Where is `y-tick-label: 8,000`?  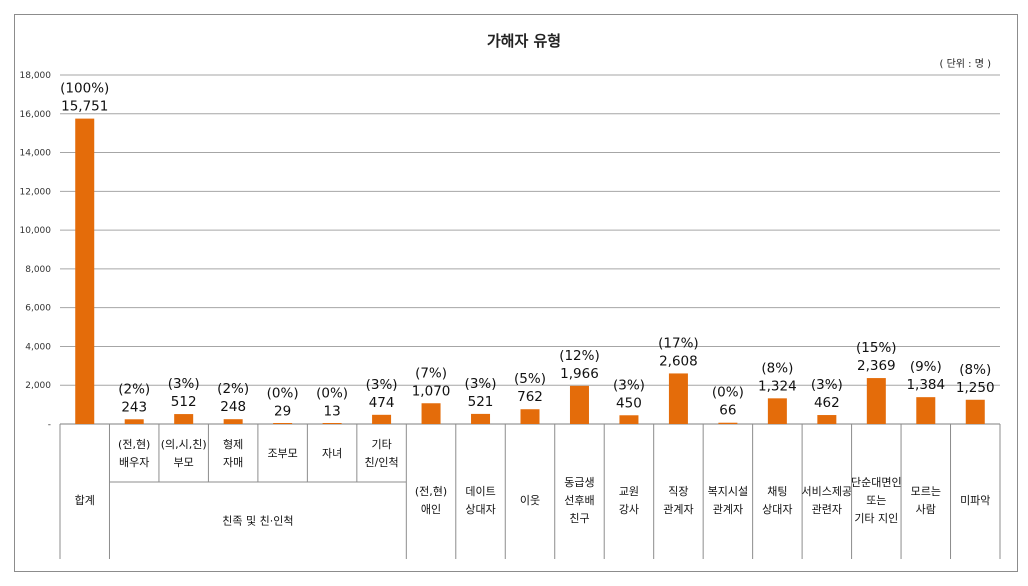
y-tick-label: 8,000 is located at coordinates (38, 270).